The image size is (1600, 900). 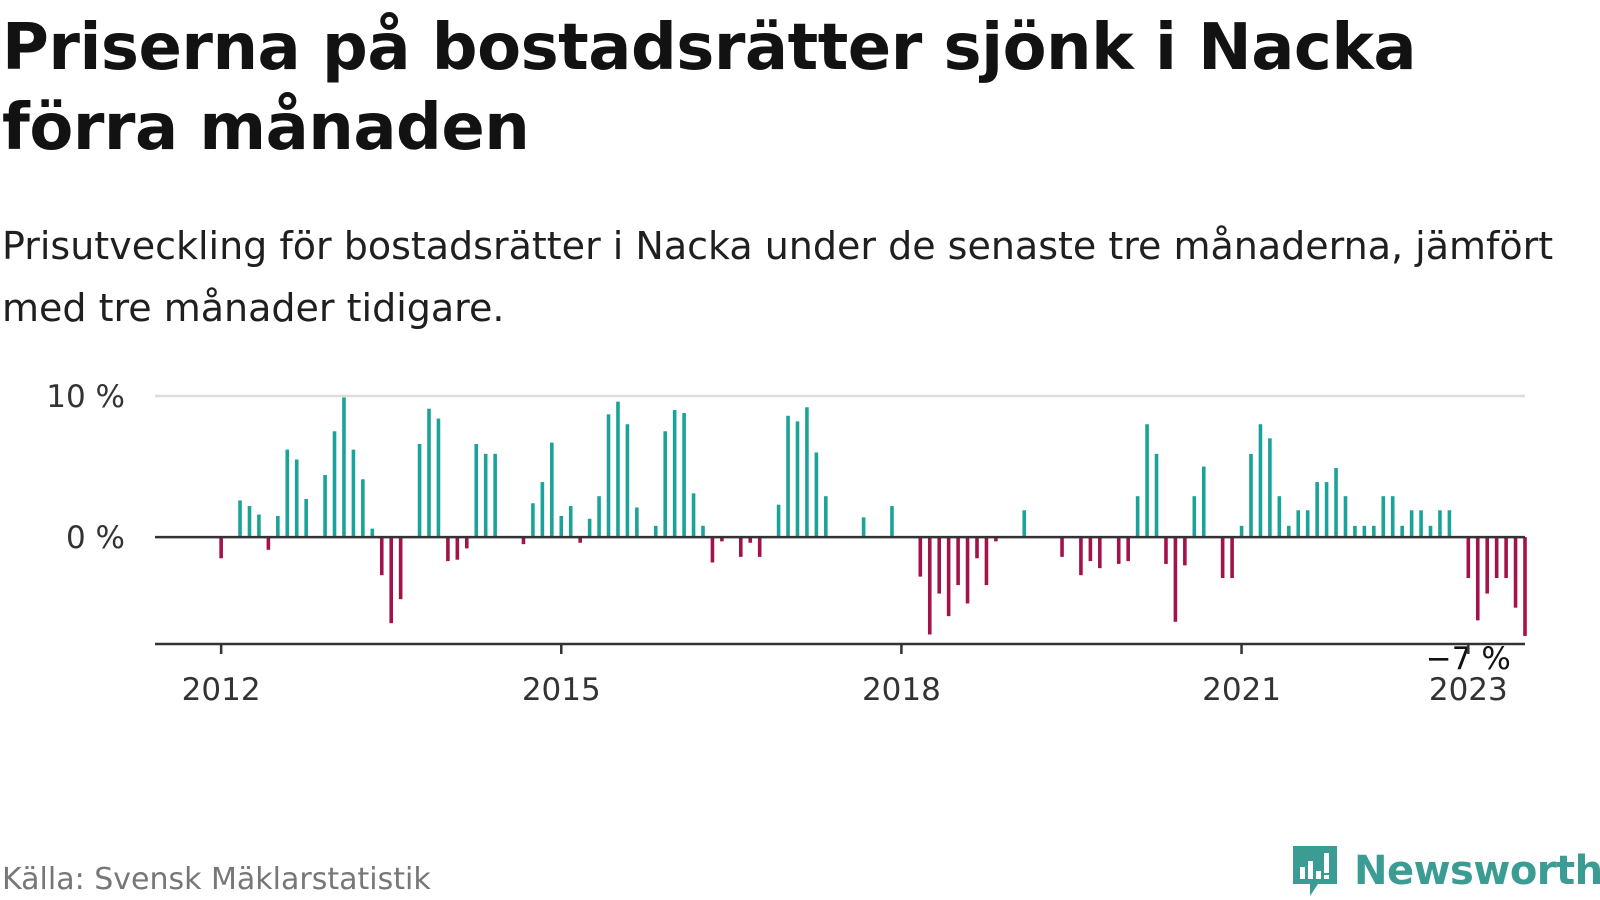 I want to click on newsworthy-logo: Newsworthy, so click(x=1445, y=871).